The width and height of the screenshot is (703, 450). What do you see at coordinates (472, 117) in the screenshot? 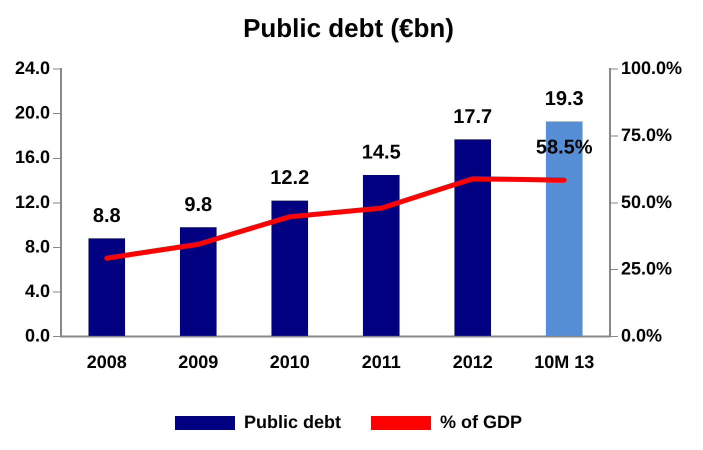
I see `data-label: 17.7` at bounding box center [472, 117].